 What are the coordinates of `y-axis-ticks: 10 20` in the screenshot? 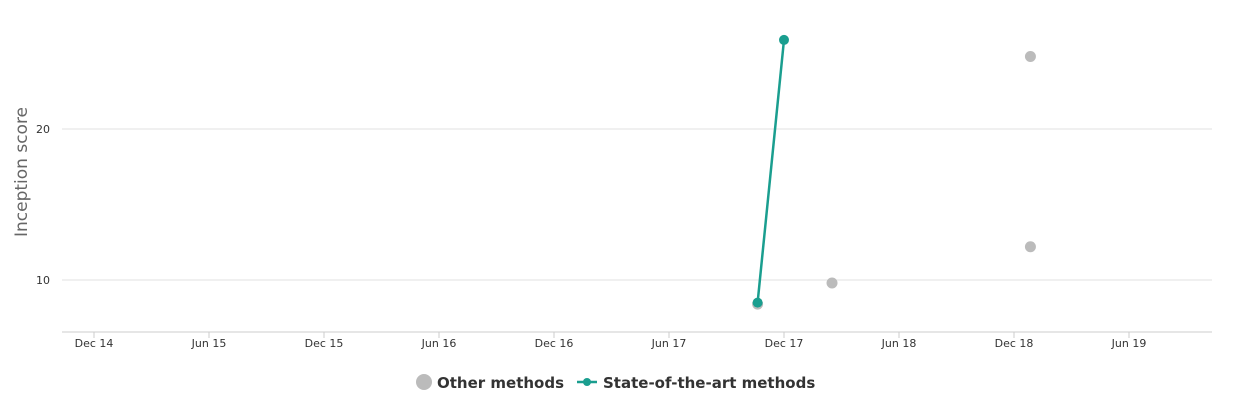 It's located at (43, 205).